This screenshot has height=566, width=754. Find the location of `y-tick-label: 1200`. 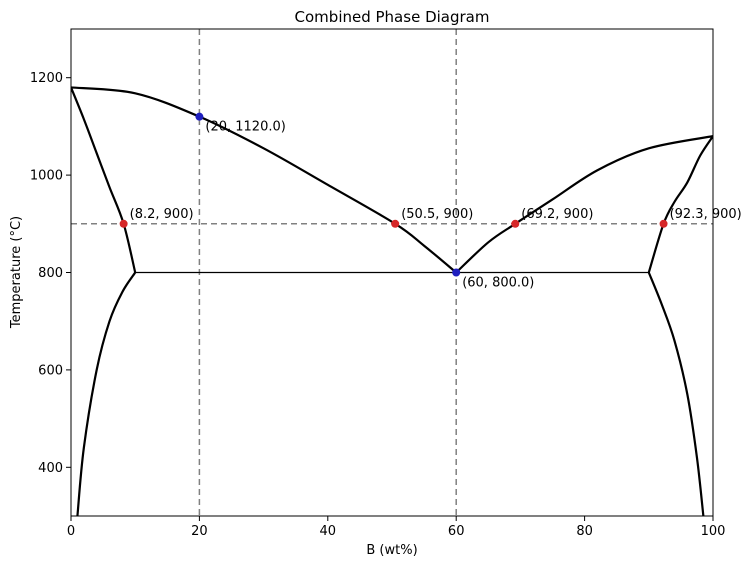

y-tick-label: 1200 is located at coordinates (46, 78).